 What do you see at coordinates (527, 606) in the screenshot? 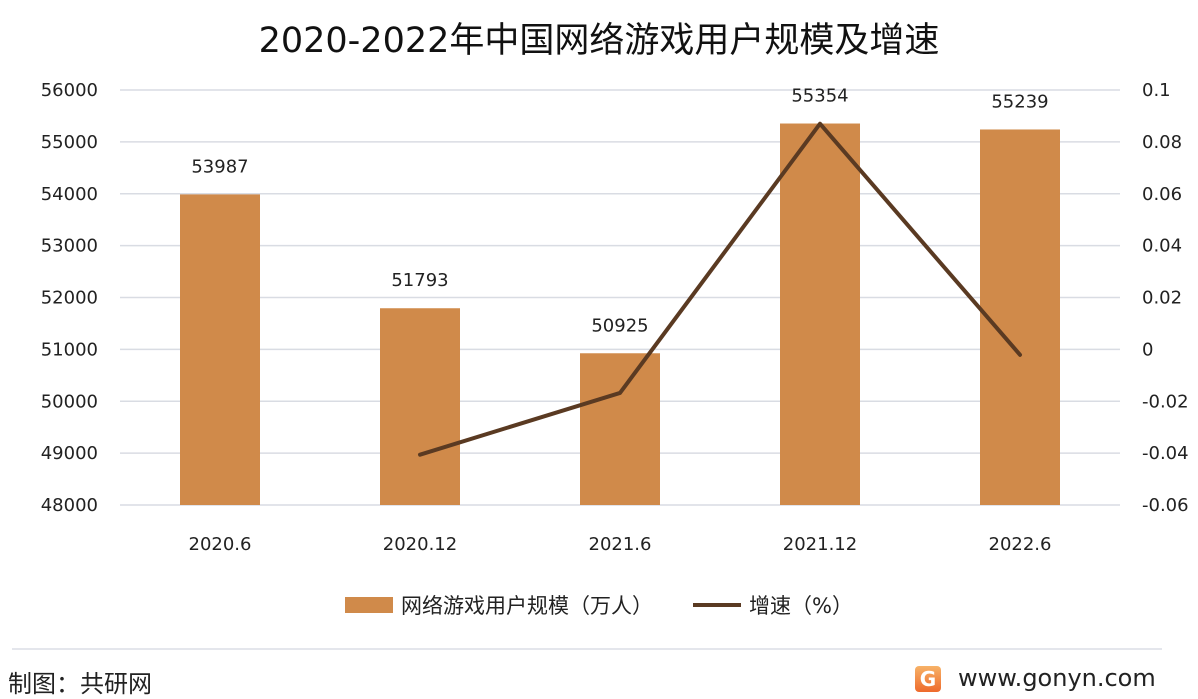
I see `legend-bar-label: 网络游戏用户规模（万人）` at bounding box center [527, 606].